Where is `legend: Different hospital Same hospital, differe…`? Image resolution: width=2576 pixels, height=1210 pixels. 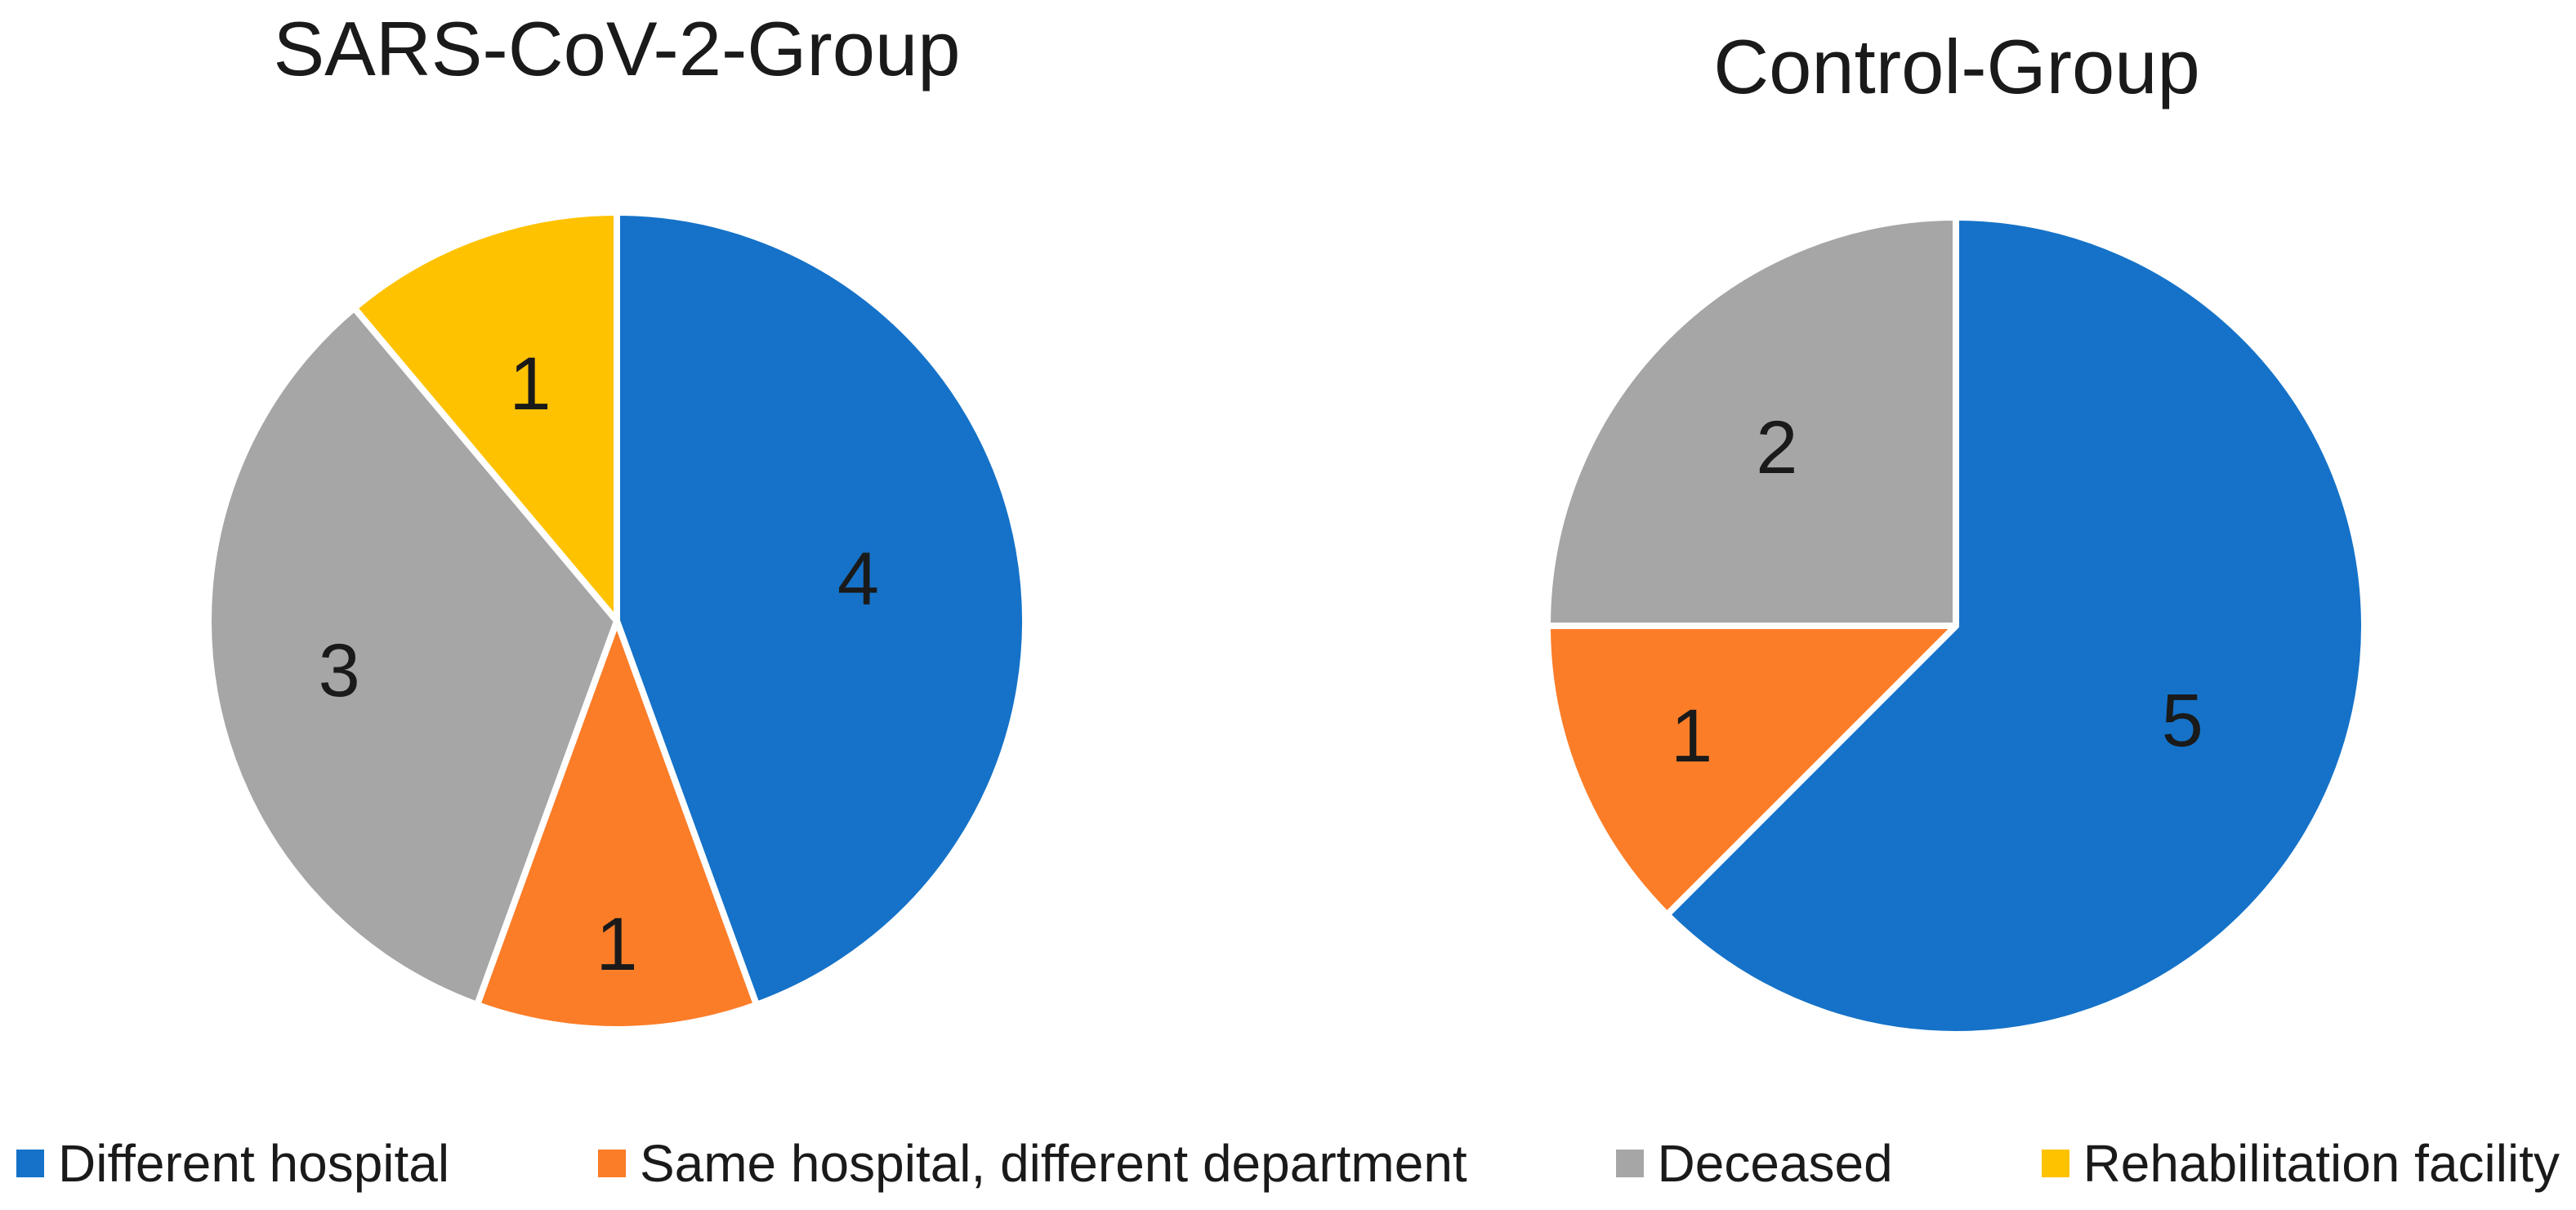
legend: Different hospital Same hospital, differe… is located at coordinates (1288, 1163).